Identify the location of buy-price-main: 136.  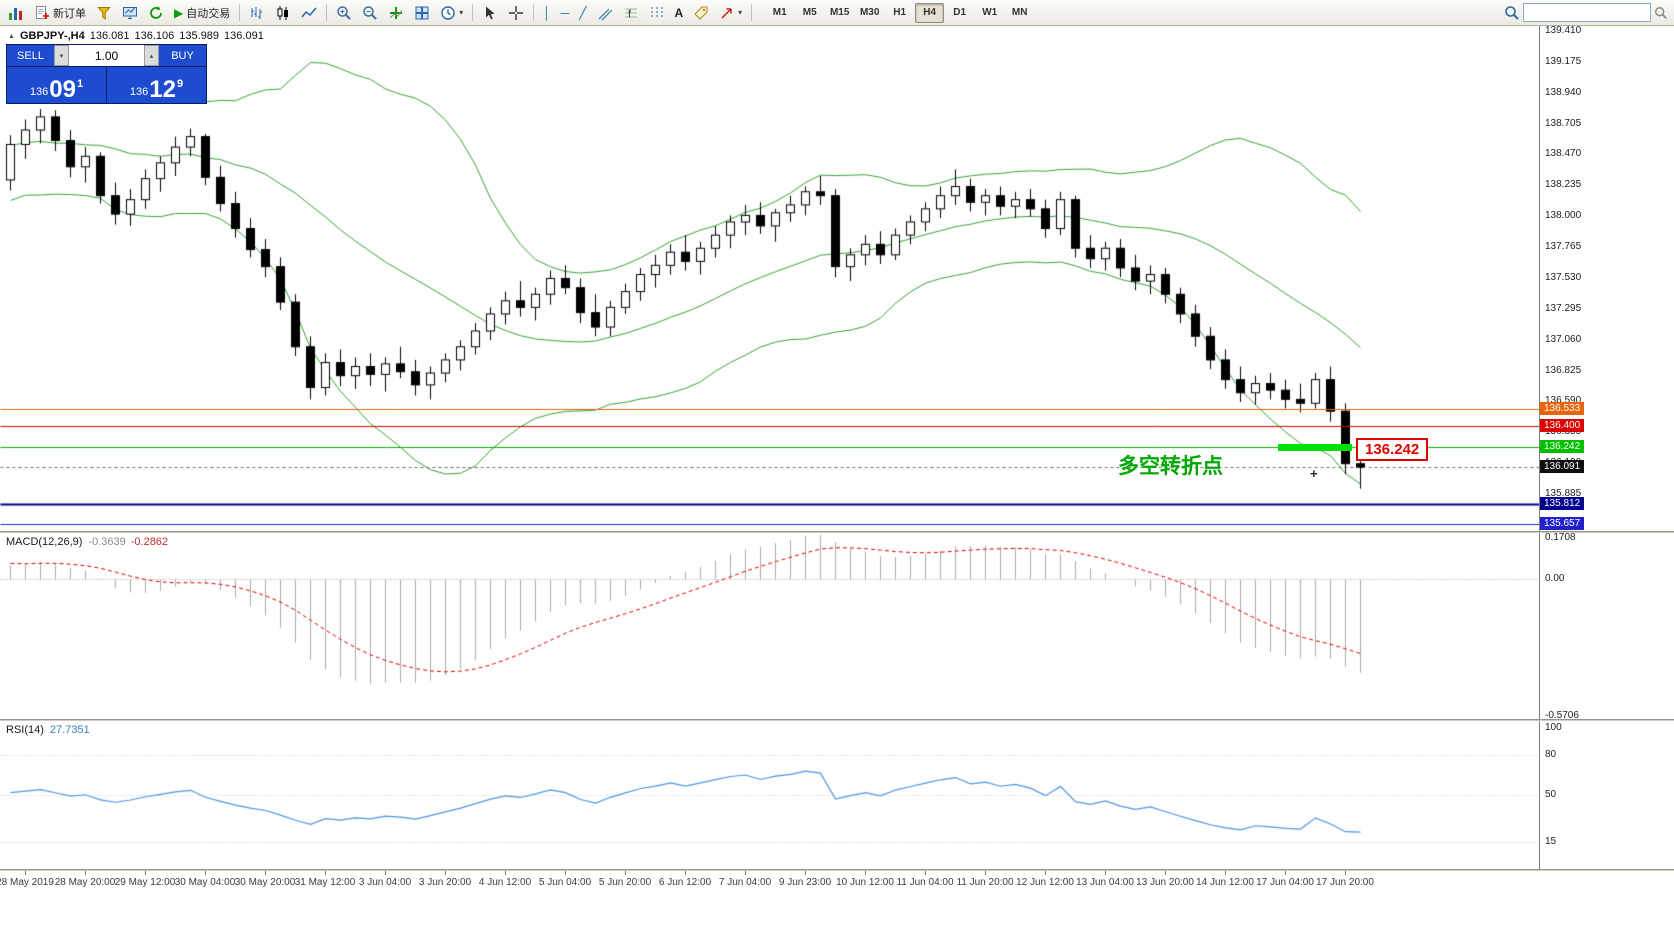
(139, 92).